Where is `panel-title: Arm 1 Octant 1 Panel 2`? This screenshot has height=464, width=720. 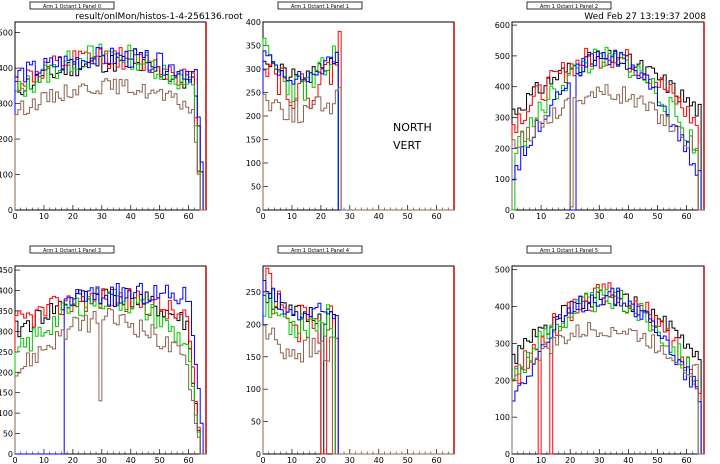
panel-title: Arm 1 Octant 1 Panel 2 is located at coordinates (569, 5).